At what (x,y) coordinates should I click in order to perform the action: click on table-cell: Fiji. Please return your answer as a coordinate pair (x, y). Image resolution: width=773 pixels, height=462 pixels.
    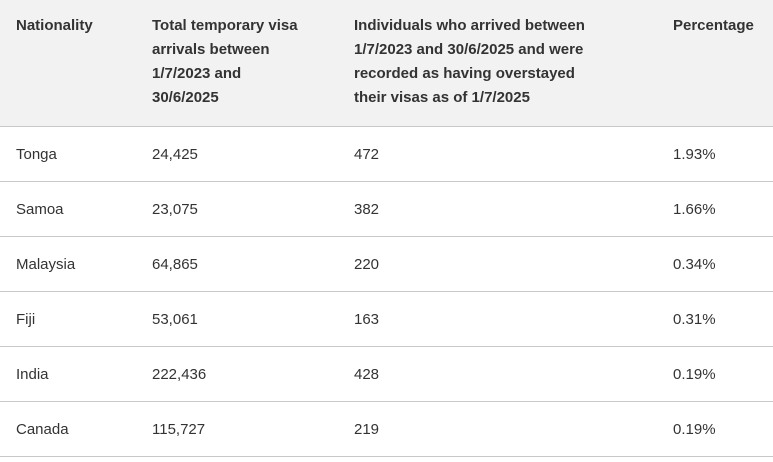
    Looking at the image, I should click on (68, 319).